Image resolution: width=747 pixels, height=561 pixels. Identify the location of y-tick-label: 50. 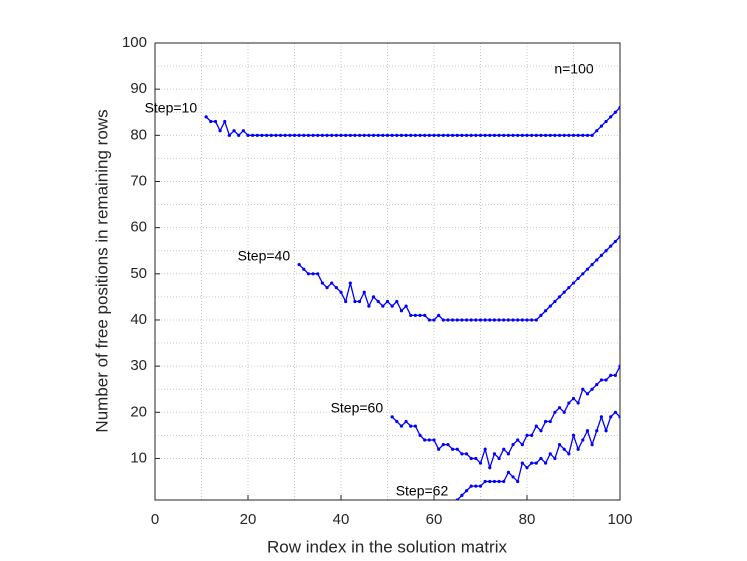
(138, 273).